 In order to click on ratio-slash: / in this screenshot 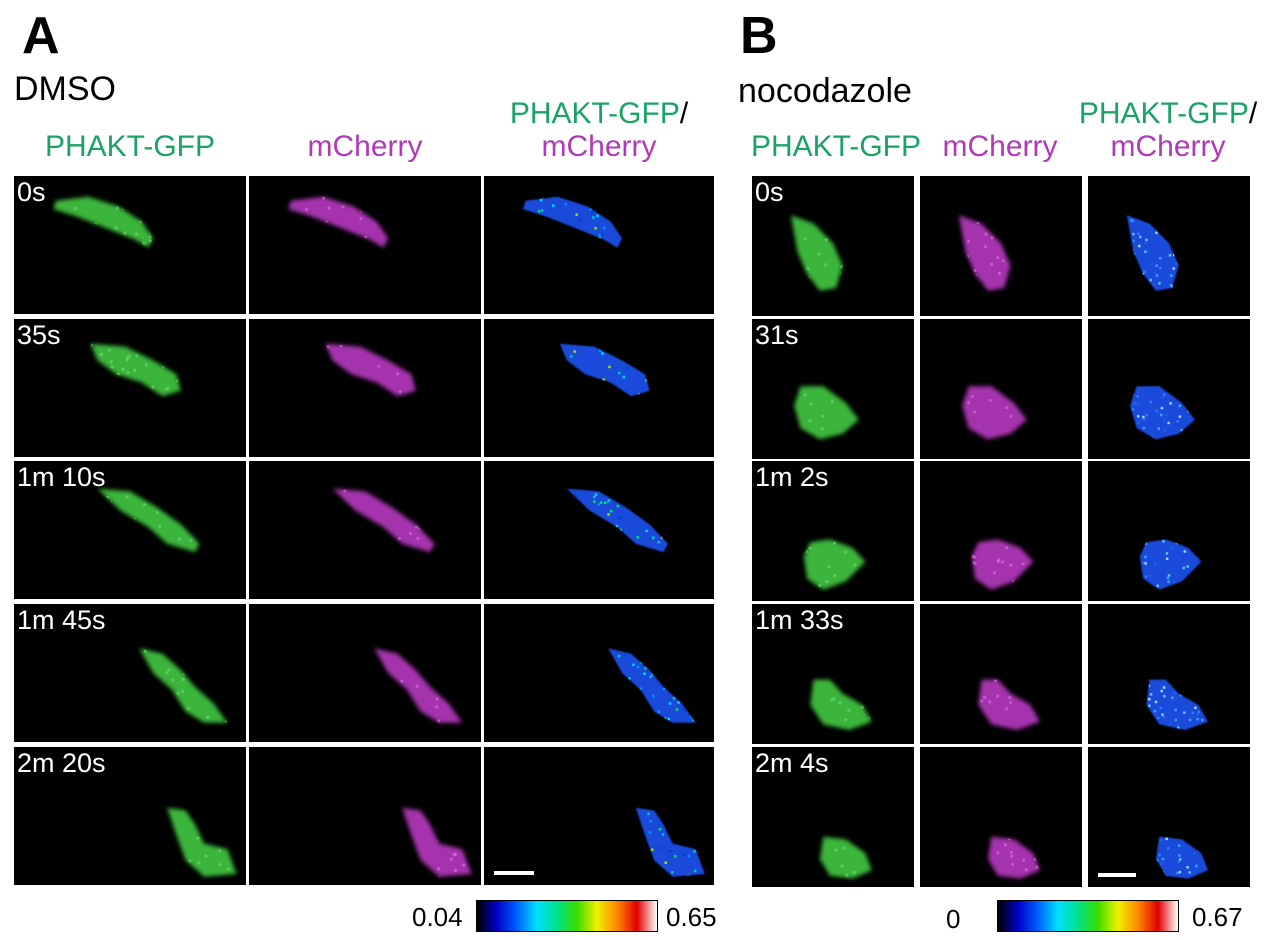, I will do `click(684, 113)`.